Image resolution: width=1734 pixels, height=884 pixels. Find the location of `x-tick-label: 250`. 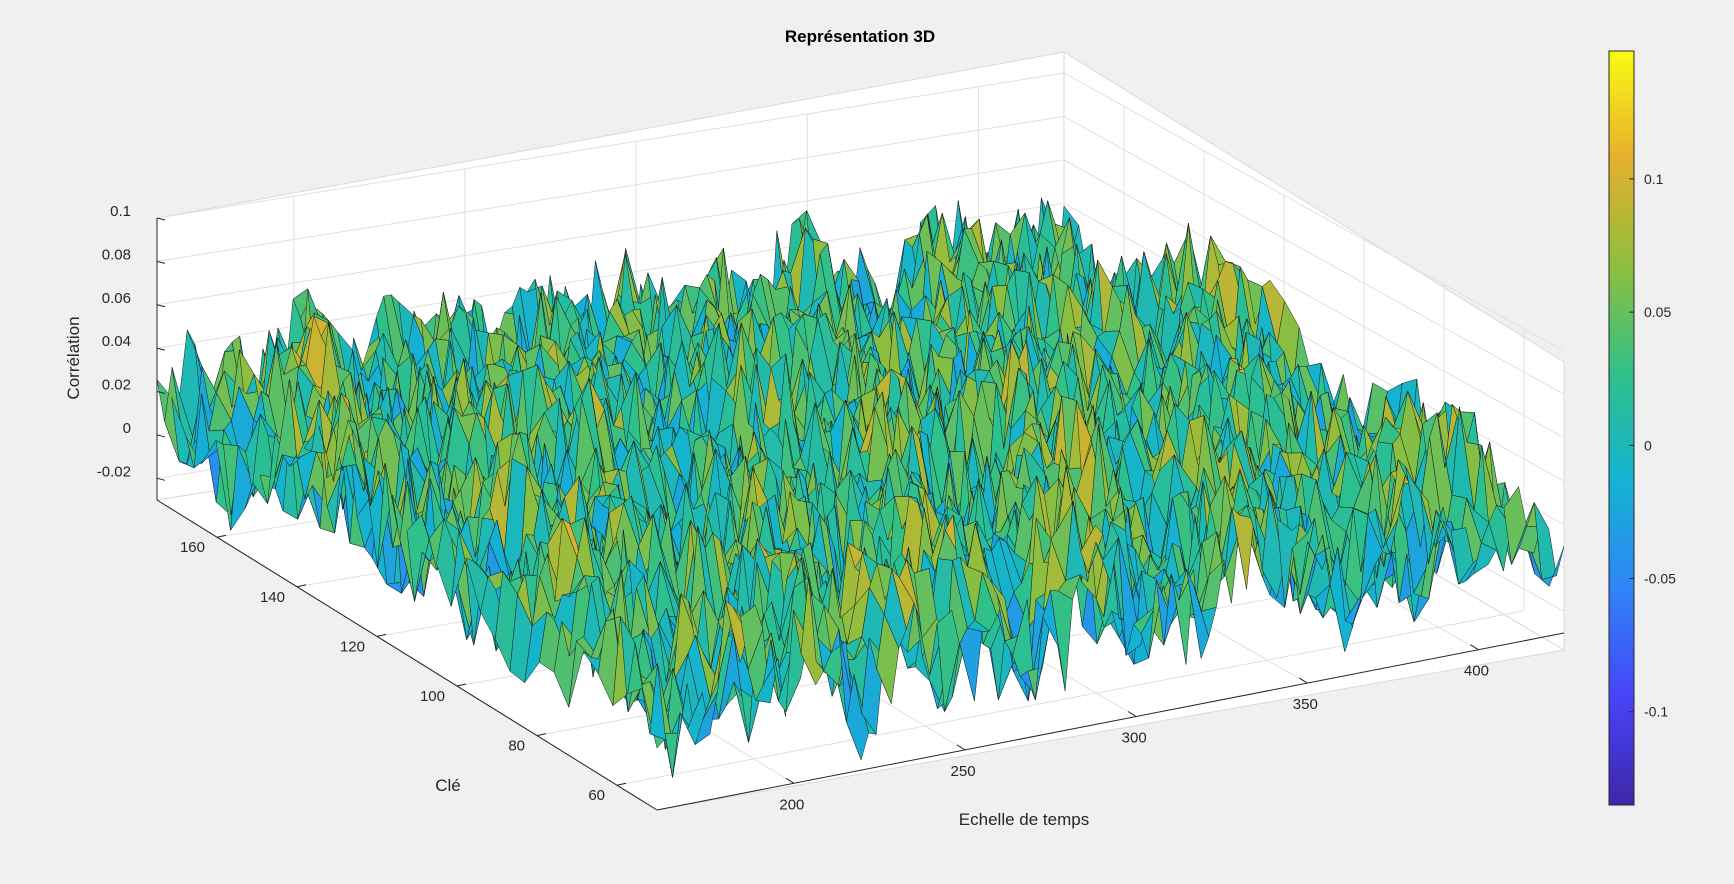

x-tick-label: 250 is located at coordinates (963, 771).